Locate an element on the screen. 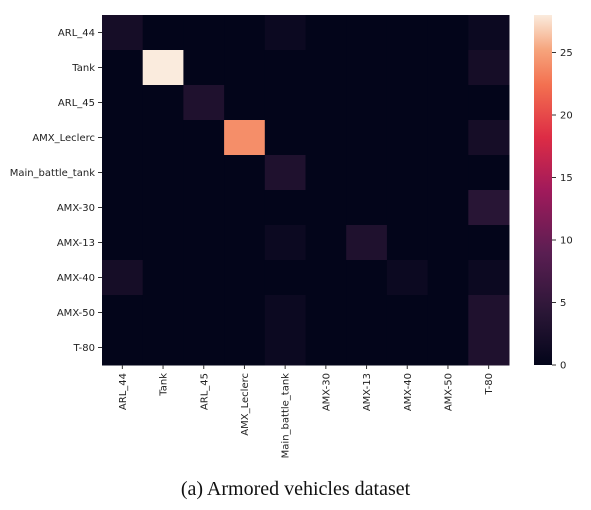 This screenshot has height=510, width=591. y-tick-label: AMX_Leclerc is located at coordinates (63, 138).